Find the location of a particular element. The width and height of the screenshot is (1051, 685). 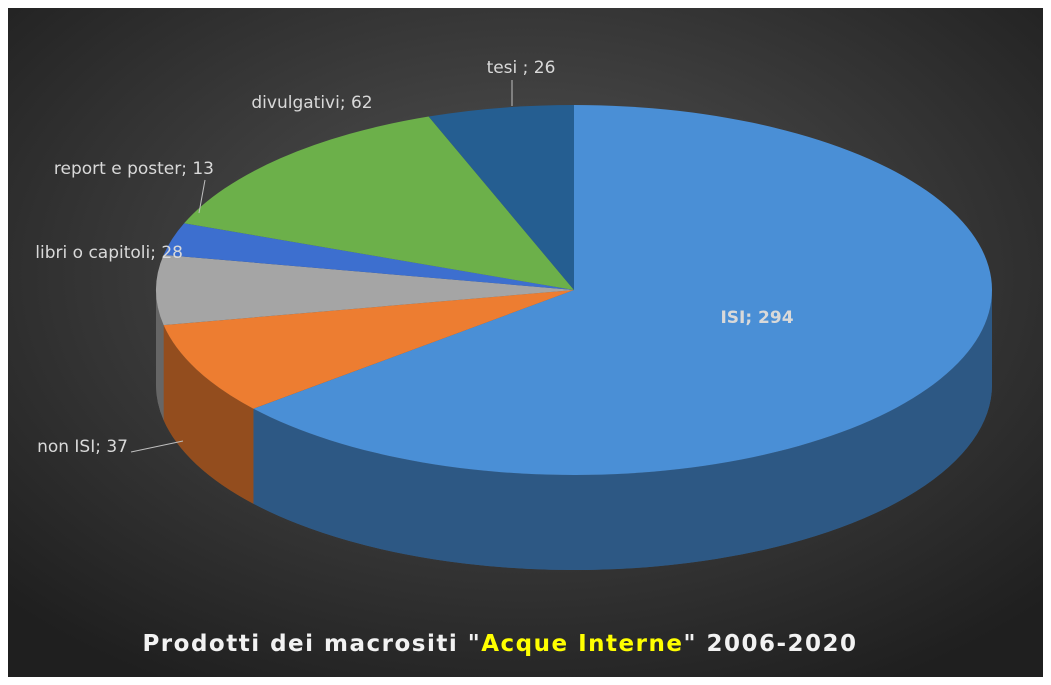

data-label: libri o capitoli; 28 is located at coordinates (109, 253).